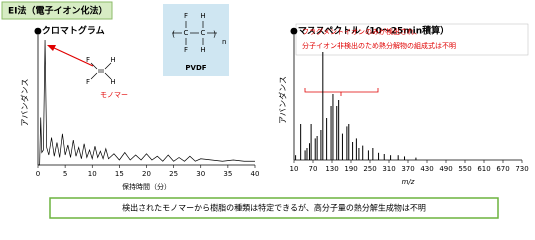  I want to click on x-tick-label: 0, so click(38, 174).